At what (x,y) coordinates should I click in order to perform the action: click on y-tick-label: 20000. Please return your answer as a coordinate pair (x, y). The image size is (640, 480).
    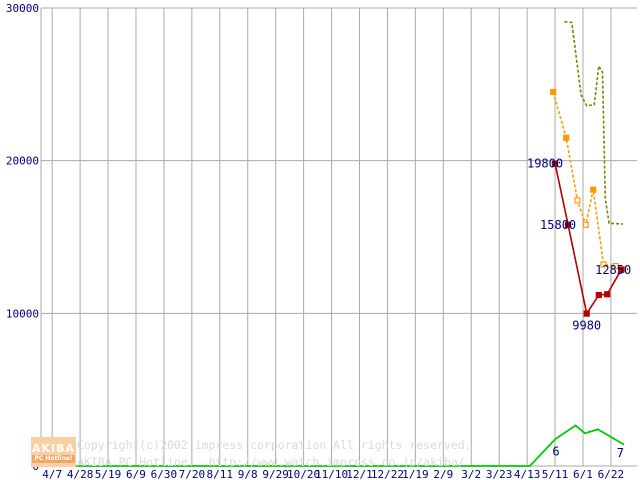
    Looking at the image, I should click on (22, 161).